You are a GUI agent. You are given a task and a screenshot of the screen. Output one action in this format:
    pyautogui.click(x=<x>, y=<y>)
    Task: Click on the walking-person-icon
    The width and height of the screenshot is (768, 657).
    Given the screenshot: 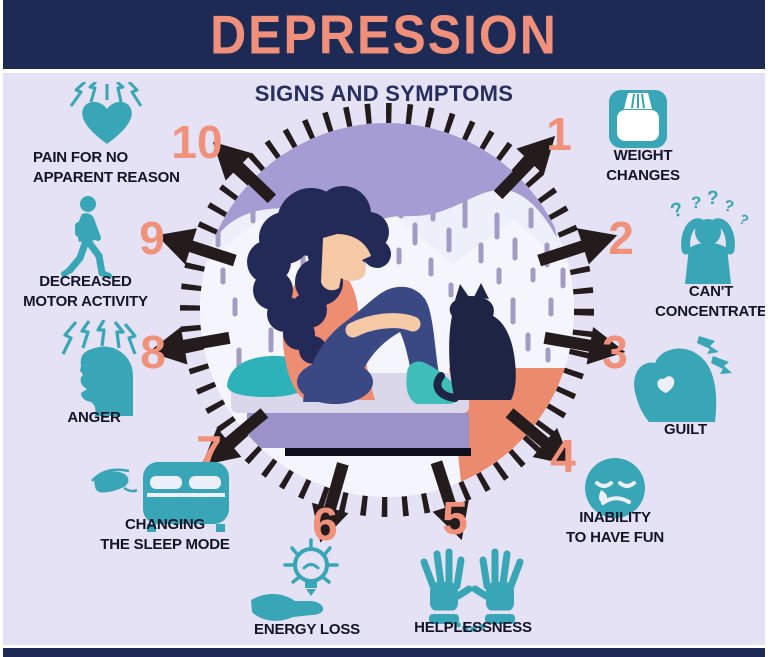 What is the action you would take?
    pyautogui.click(x=86, y=237)
    